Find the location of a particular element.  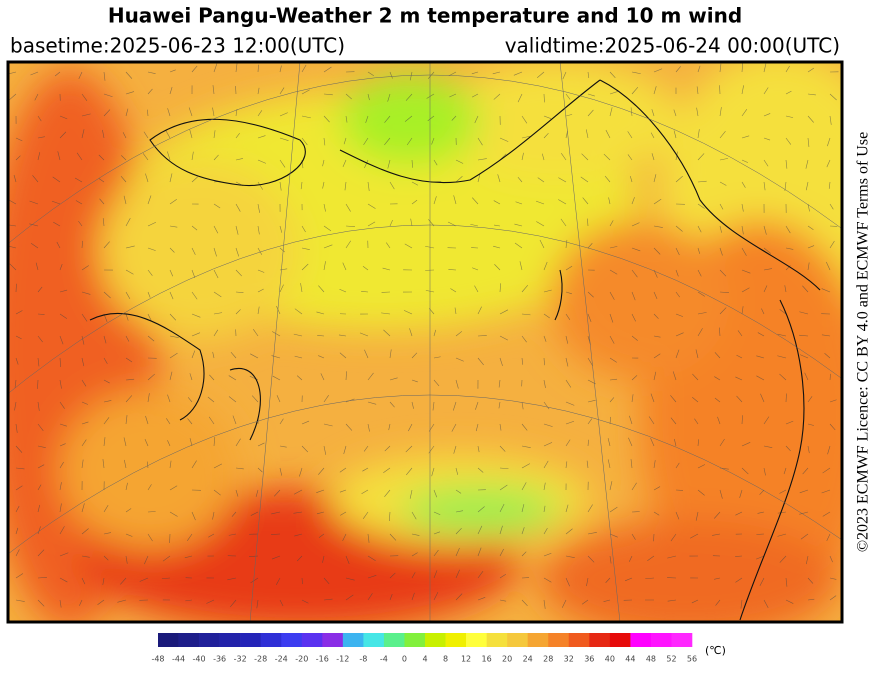

colorbar-tick-label: 52 is located at coordinates (671, 659).